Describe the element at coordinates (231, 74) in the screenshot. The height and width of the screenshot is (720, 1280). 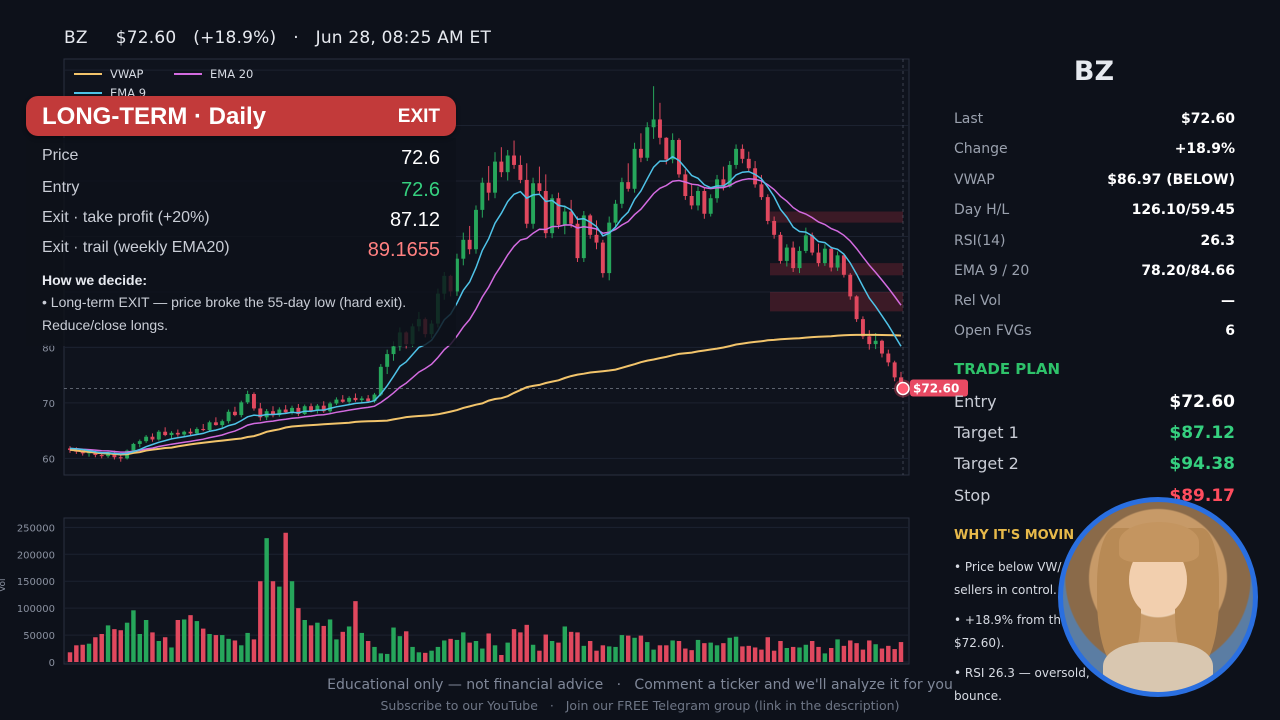
I see `legend-ema20: EMA 20` at that location.